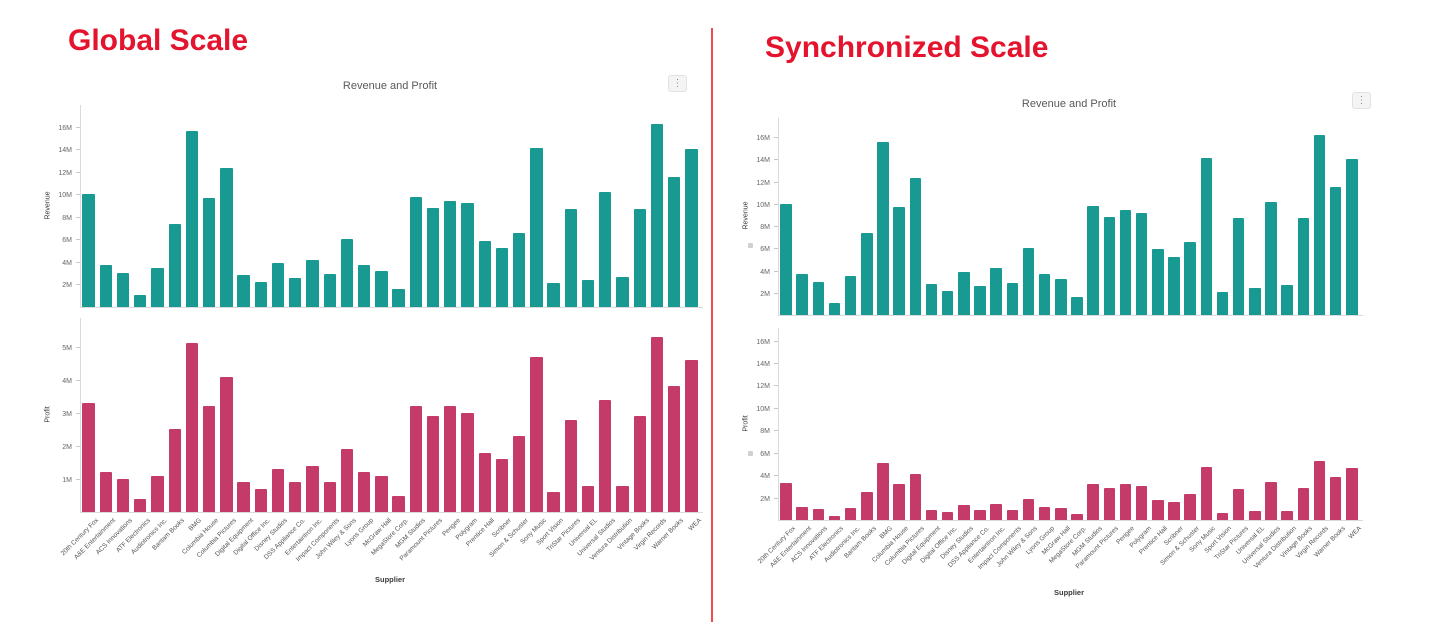 The image size is (1429, 624). Describe the element at coordinates (677, 83) in the screenshot. I see `chart-menu-button: ⋮` at that location.